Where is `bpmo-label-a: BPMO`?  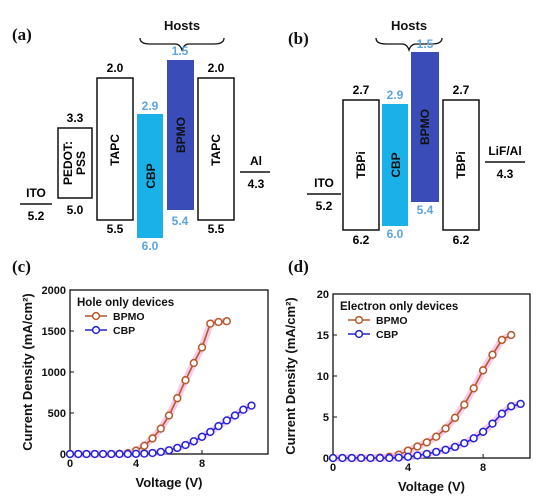 bpmo-label-a: BPMO is located at coordinates (181, 135).